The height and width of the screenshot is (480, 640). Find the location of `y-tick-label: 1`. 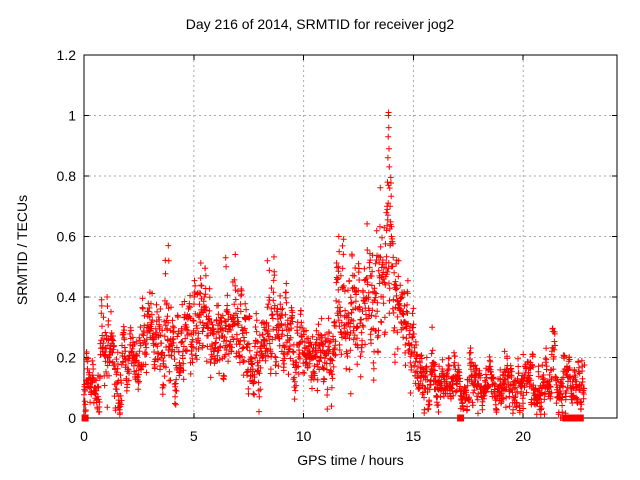

y-tick-label: 1 is located at coordinates (72, 116).